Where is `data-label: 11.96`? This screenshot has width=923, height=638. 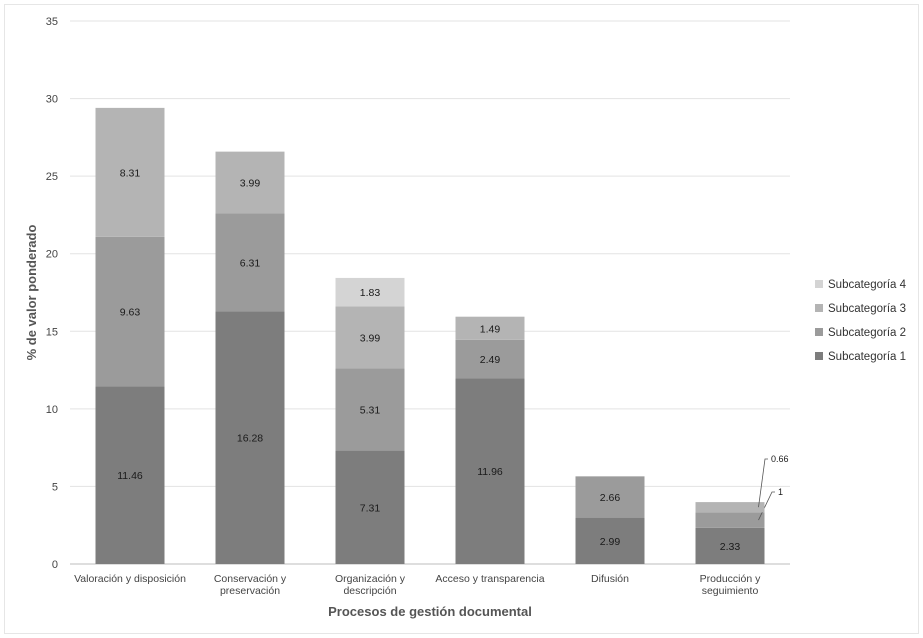
data-label: 11.96 is located at coordinates (490, 472).